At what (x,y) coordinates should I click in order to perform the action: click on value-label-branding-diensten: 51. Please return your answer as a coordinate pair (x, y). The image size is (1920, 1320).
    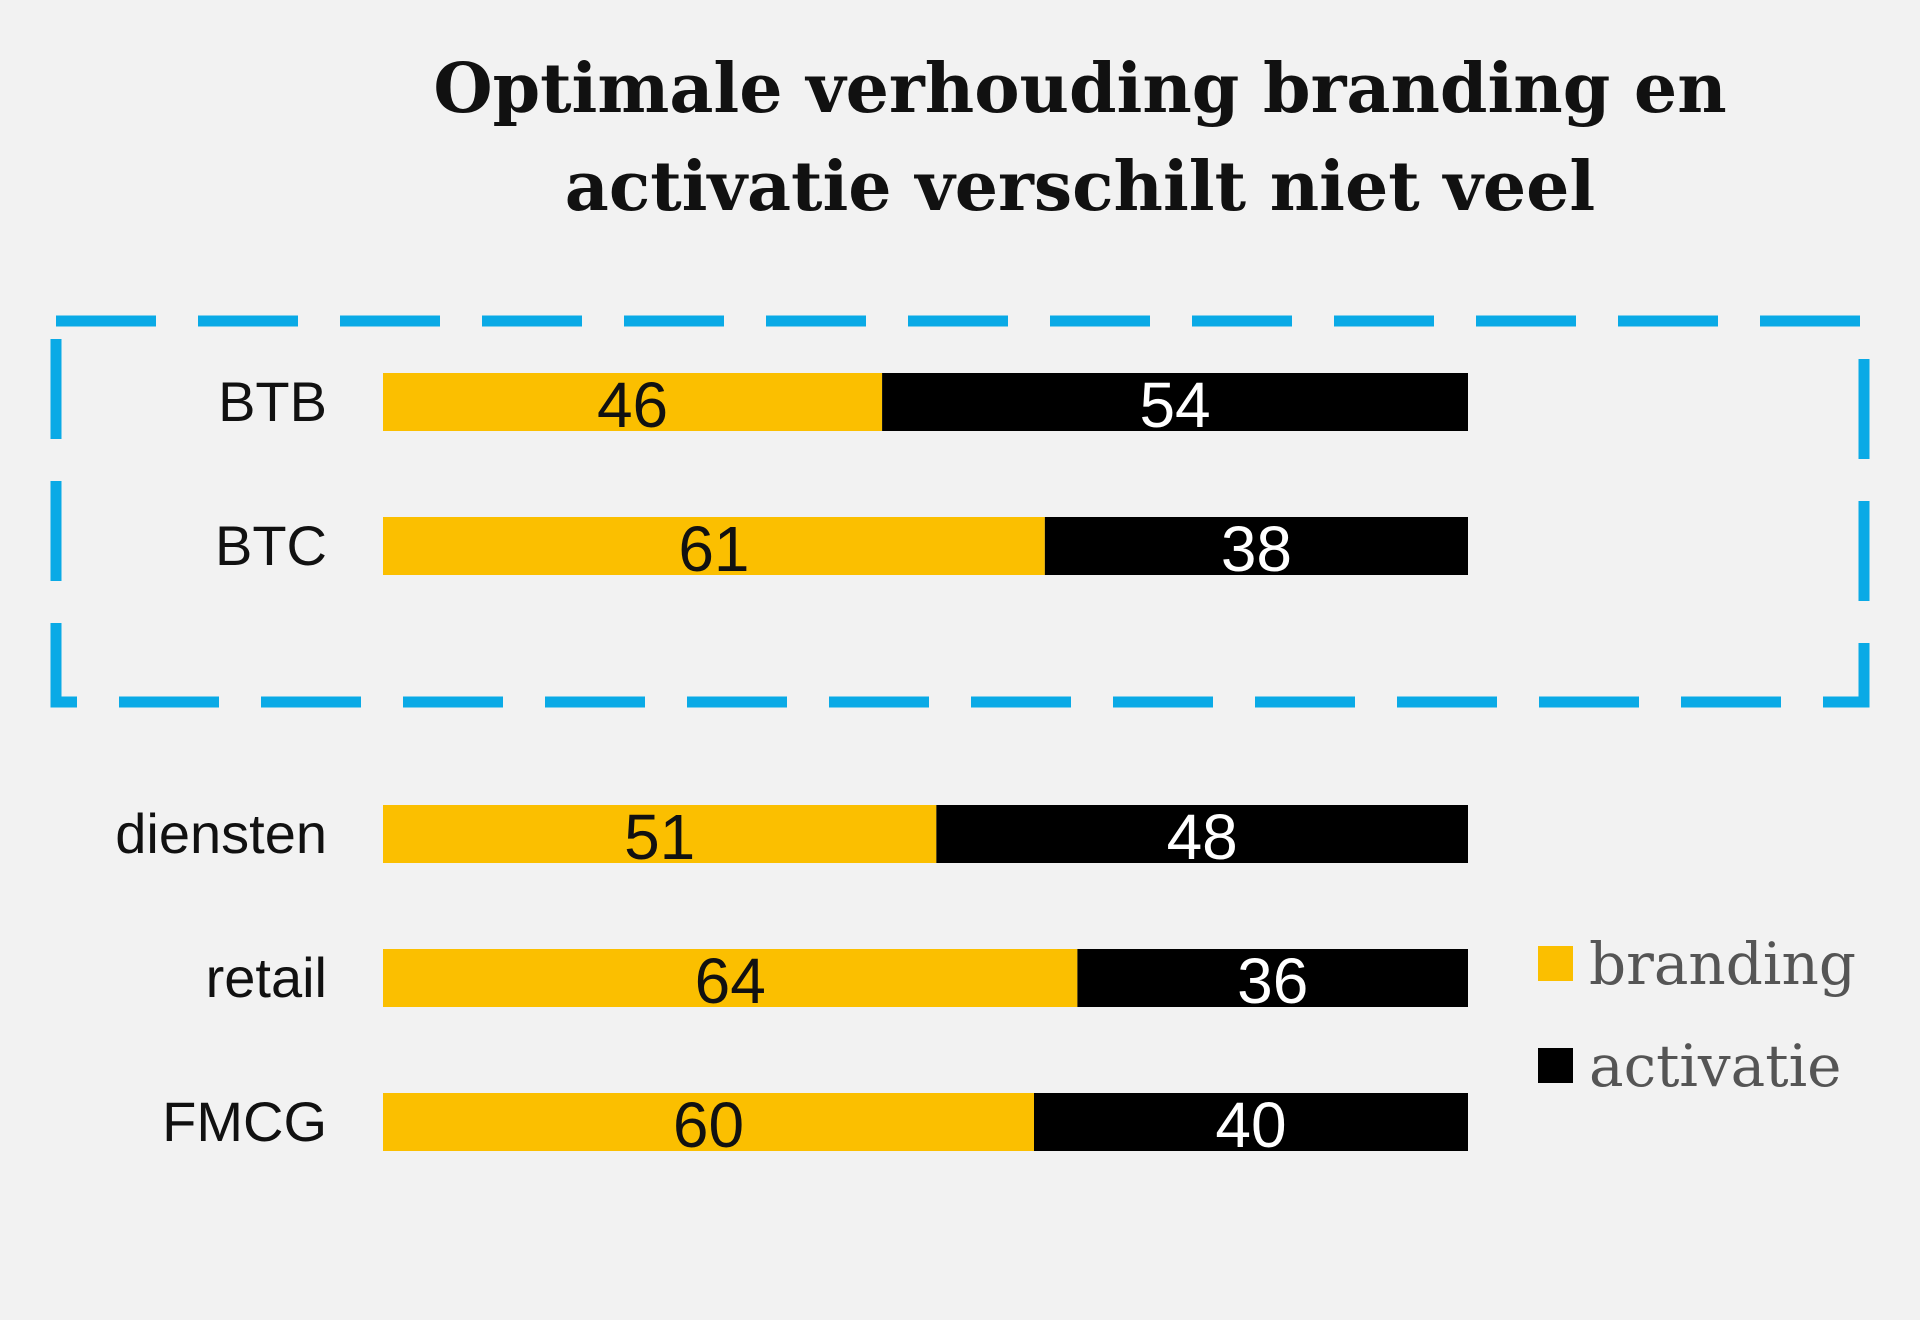
    Looking at the image, I should click on (659, 837).